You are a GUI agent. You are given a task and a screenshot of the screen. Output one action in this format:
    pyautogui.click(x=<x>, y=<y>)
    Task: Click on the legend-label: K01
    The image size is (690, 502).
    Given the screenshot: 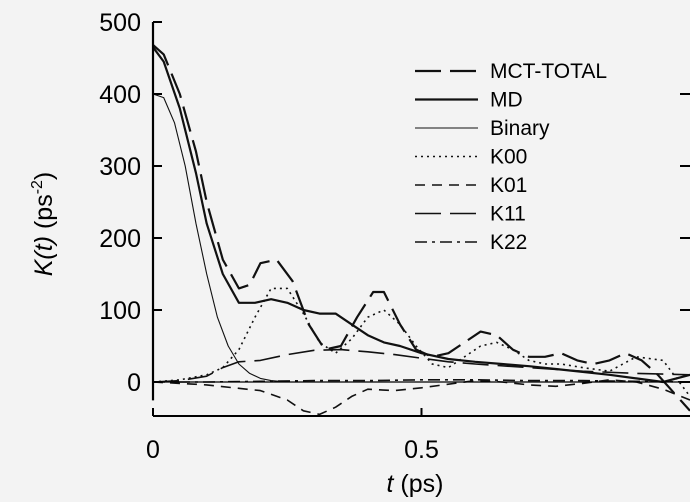 What is the action you would take?
    pyautogui.click(x=508, y=185)
    